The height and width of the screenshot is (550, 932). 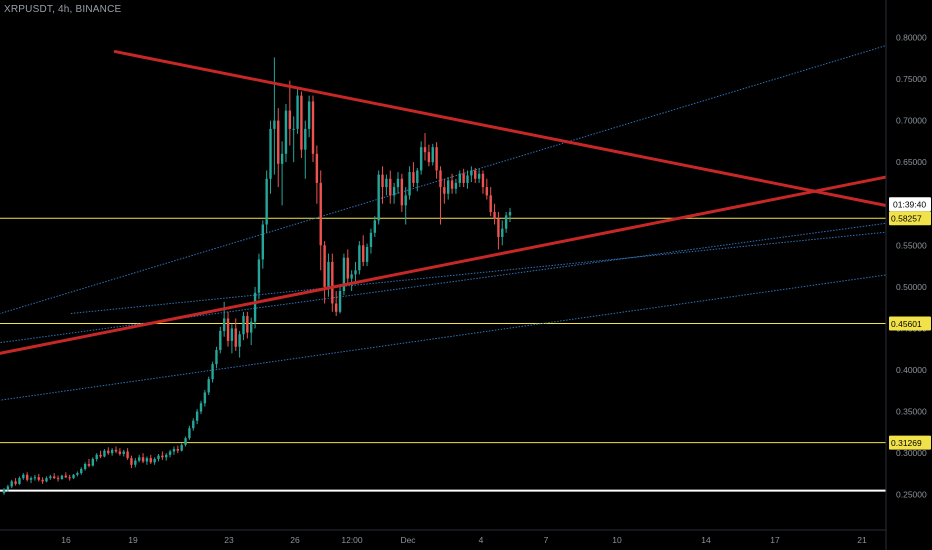 I want to click on time-tick-label: Dec, so click(x=408, y=540).